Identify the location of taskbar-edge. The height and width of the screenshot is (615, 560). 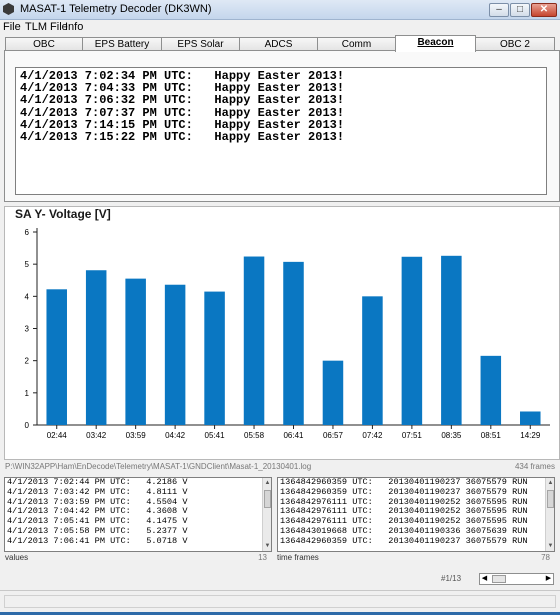
(280, 613).